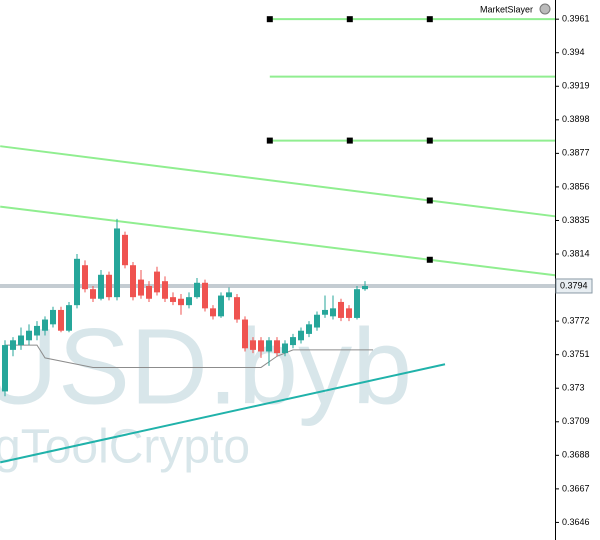 Image resolution: width=600 pixels, height=540 pixels. What do you see at coordinates (576, 220) in the screenshot?
I see `y-tick-label: 0.3835` at bounding box center [576, 220].